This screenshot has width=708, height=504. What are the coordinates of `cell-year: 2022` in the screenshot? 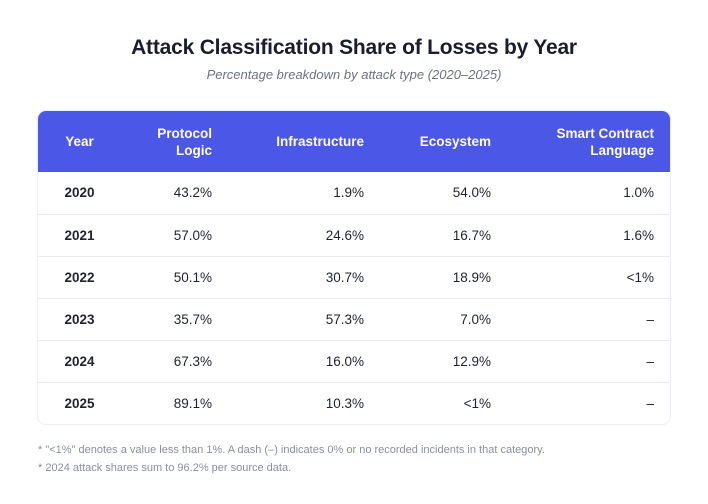 It's located at (79, 277).